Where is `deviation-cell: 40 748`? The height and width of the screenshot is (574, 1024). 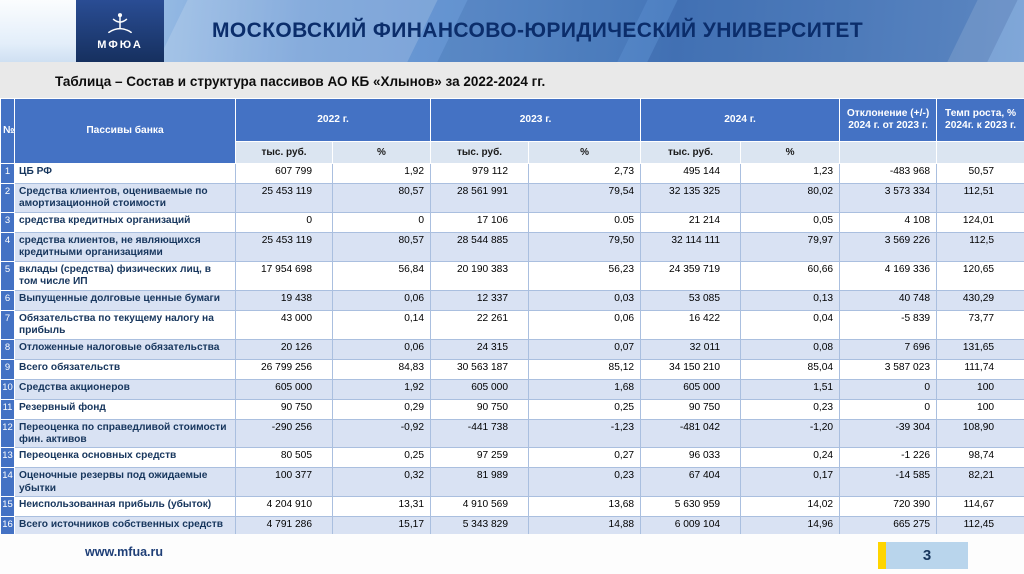
deviation-cell: 40 748 is located at coordinates (888, 300).